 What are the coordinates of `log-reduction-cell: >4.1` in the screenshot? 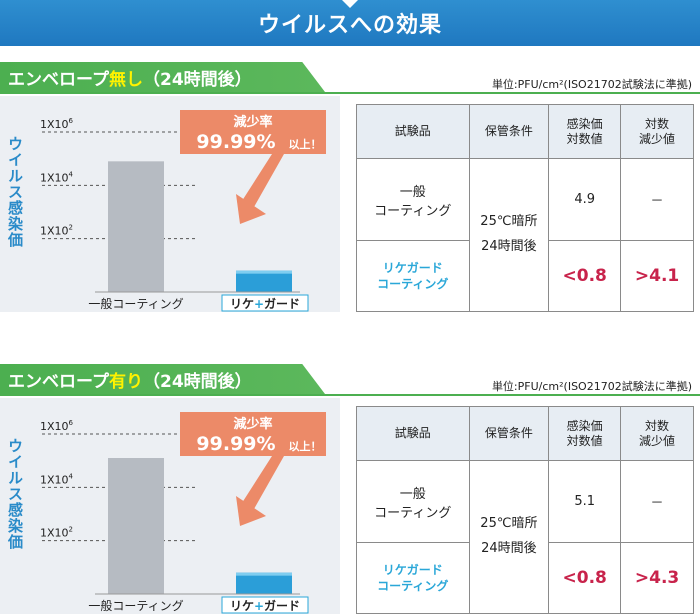 It's located at (657, 276).